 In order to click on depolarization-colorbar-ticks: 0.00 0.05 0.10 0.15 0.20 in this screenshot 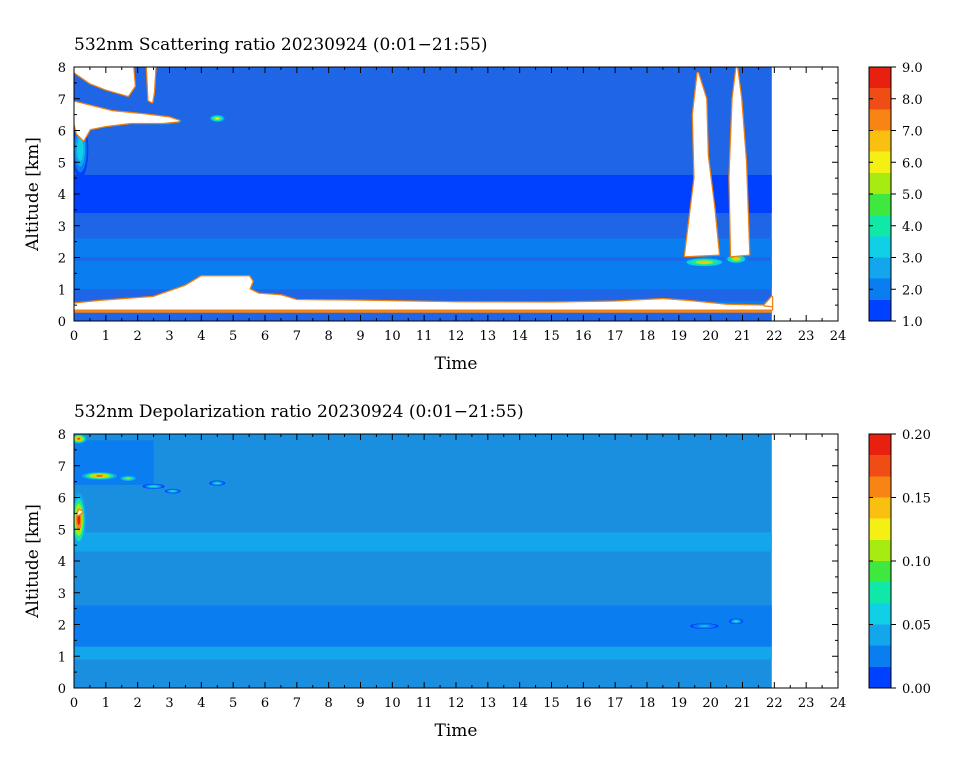, I will do `click(900, 562)`.